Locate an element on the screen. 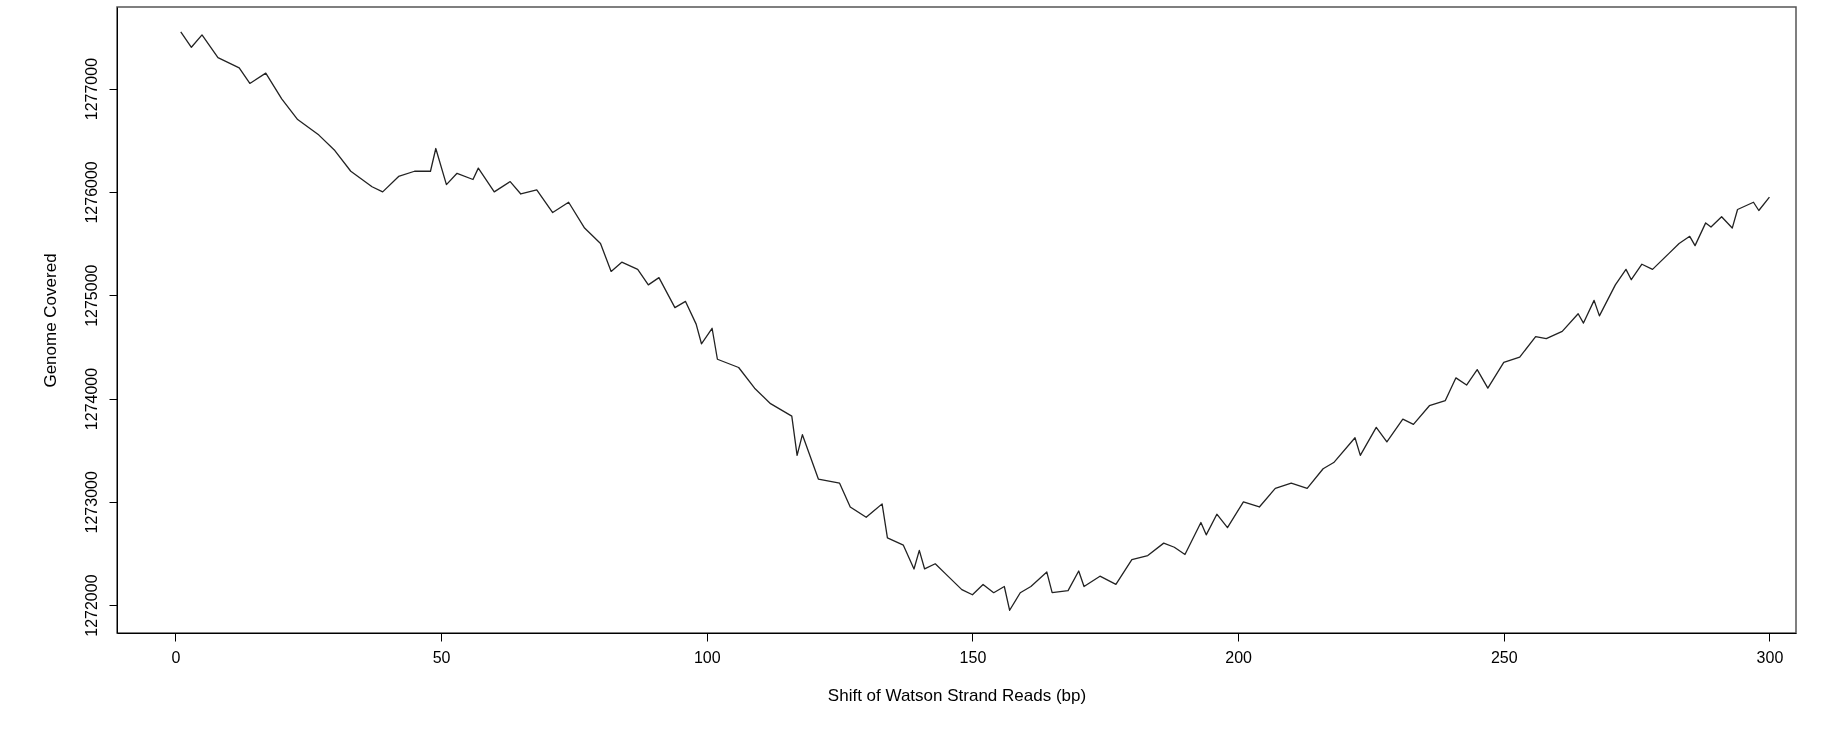 This screenshot has width=1831, height=732. x-tick-label: 0 is located at coordinates (176, 657).